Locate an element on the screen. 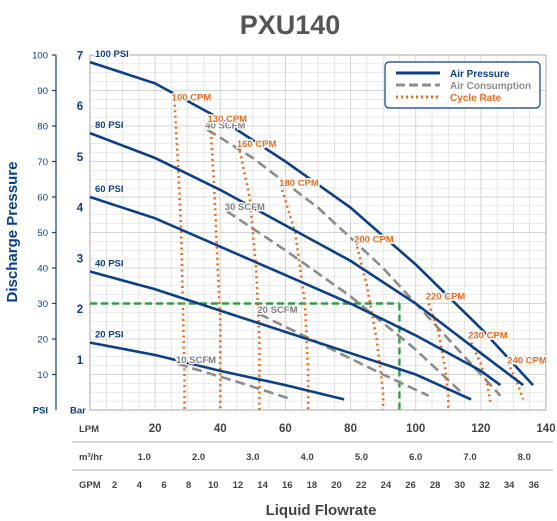 The height and width of the screenshot is (521, 557). lpm-tick-label: 60 is located at coordinates (285, 429).